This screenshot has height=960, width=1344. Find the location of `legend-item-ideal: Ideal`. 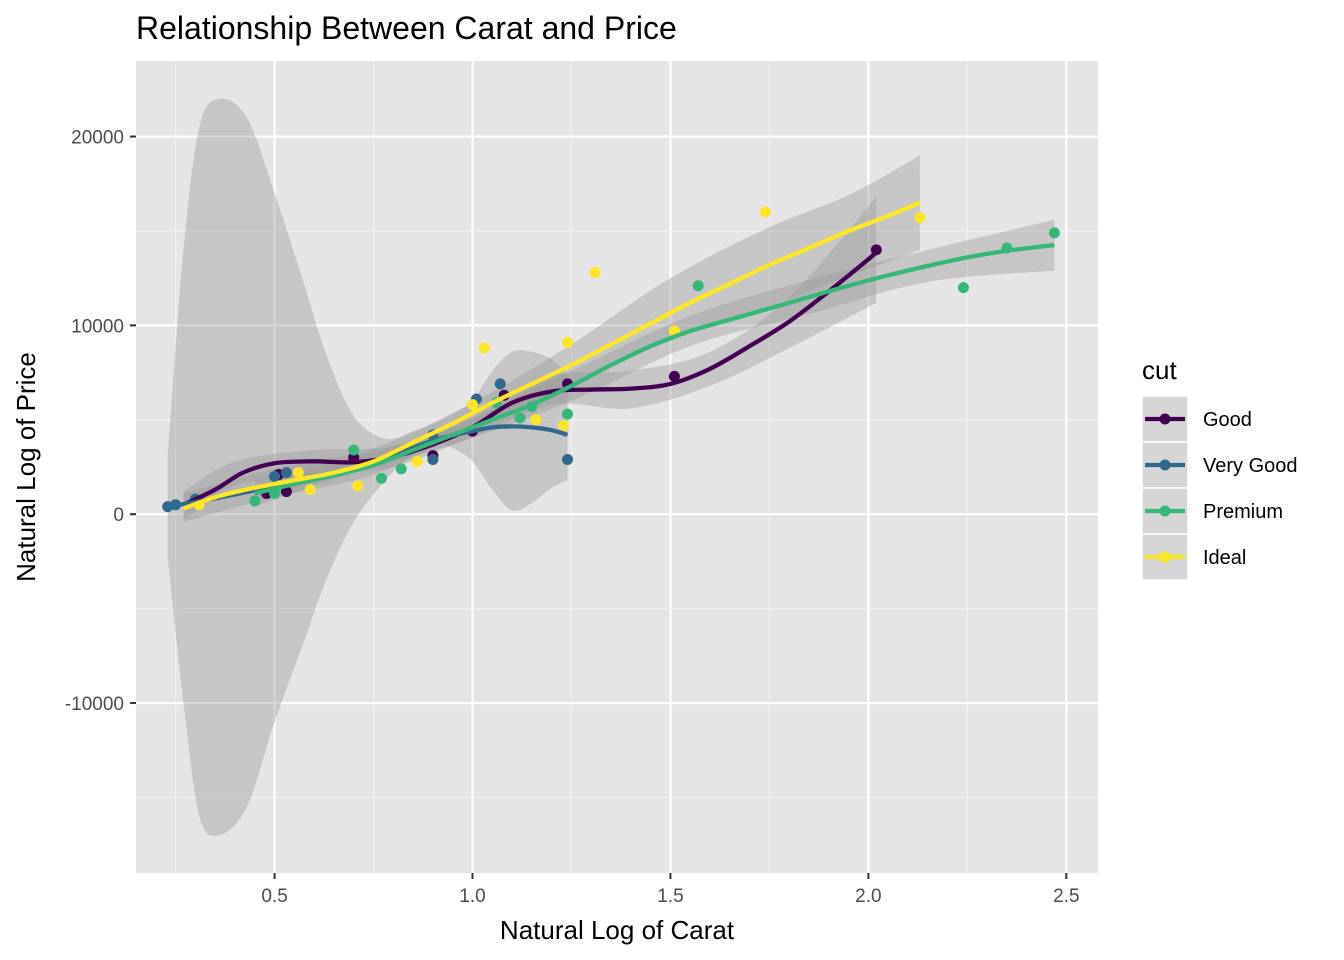

legend-item-ideal: Ideal is located at coordinates (1193, 557).